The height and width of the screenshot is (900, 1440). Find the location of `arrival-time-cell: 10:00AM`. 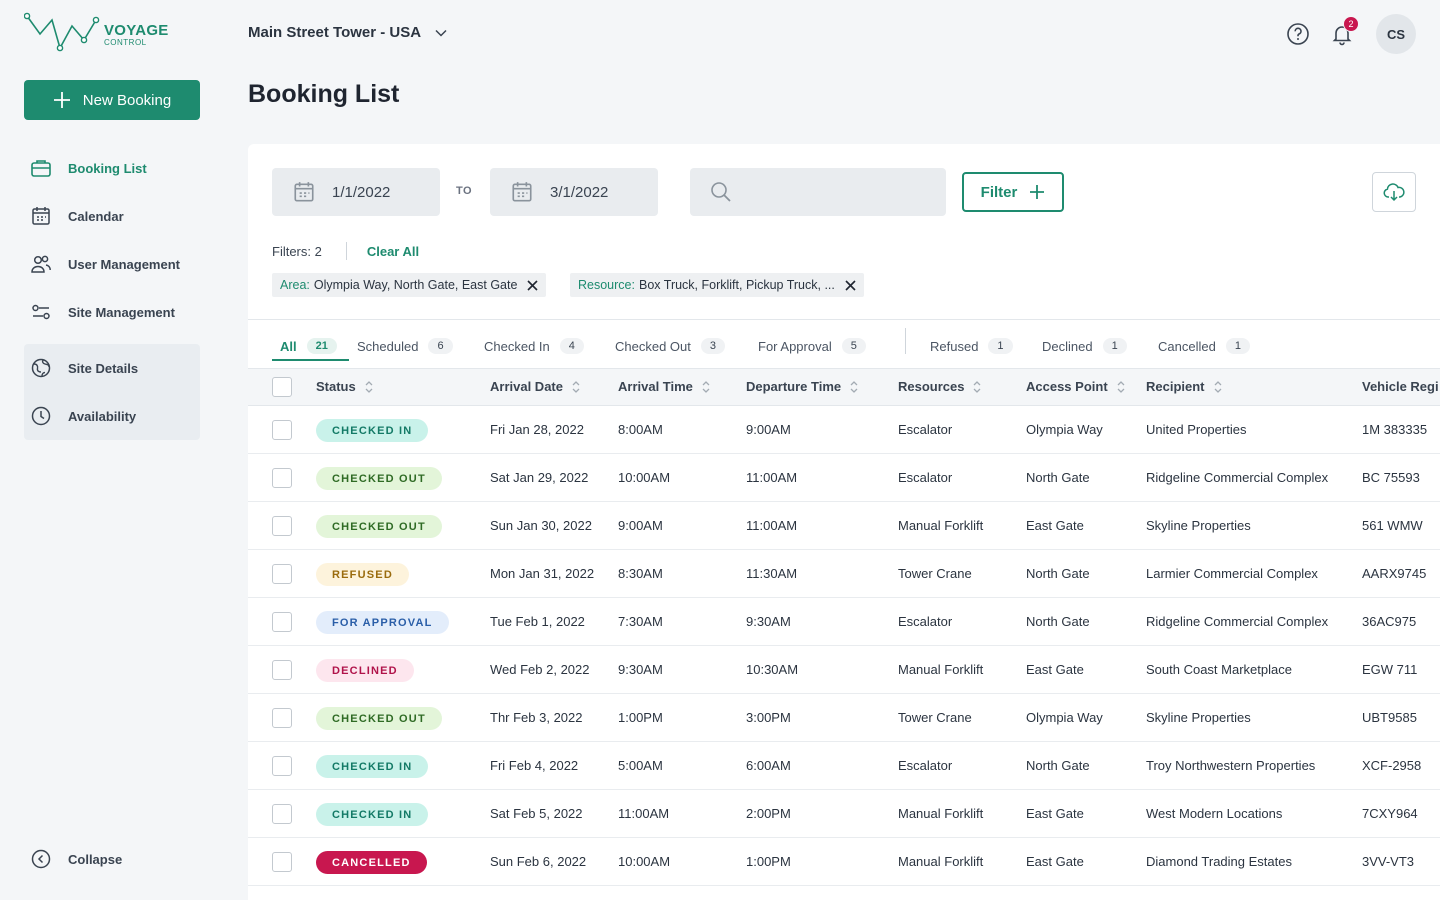

arrival-time-cell: 10:00AM is located at coordinates (644, 477).